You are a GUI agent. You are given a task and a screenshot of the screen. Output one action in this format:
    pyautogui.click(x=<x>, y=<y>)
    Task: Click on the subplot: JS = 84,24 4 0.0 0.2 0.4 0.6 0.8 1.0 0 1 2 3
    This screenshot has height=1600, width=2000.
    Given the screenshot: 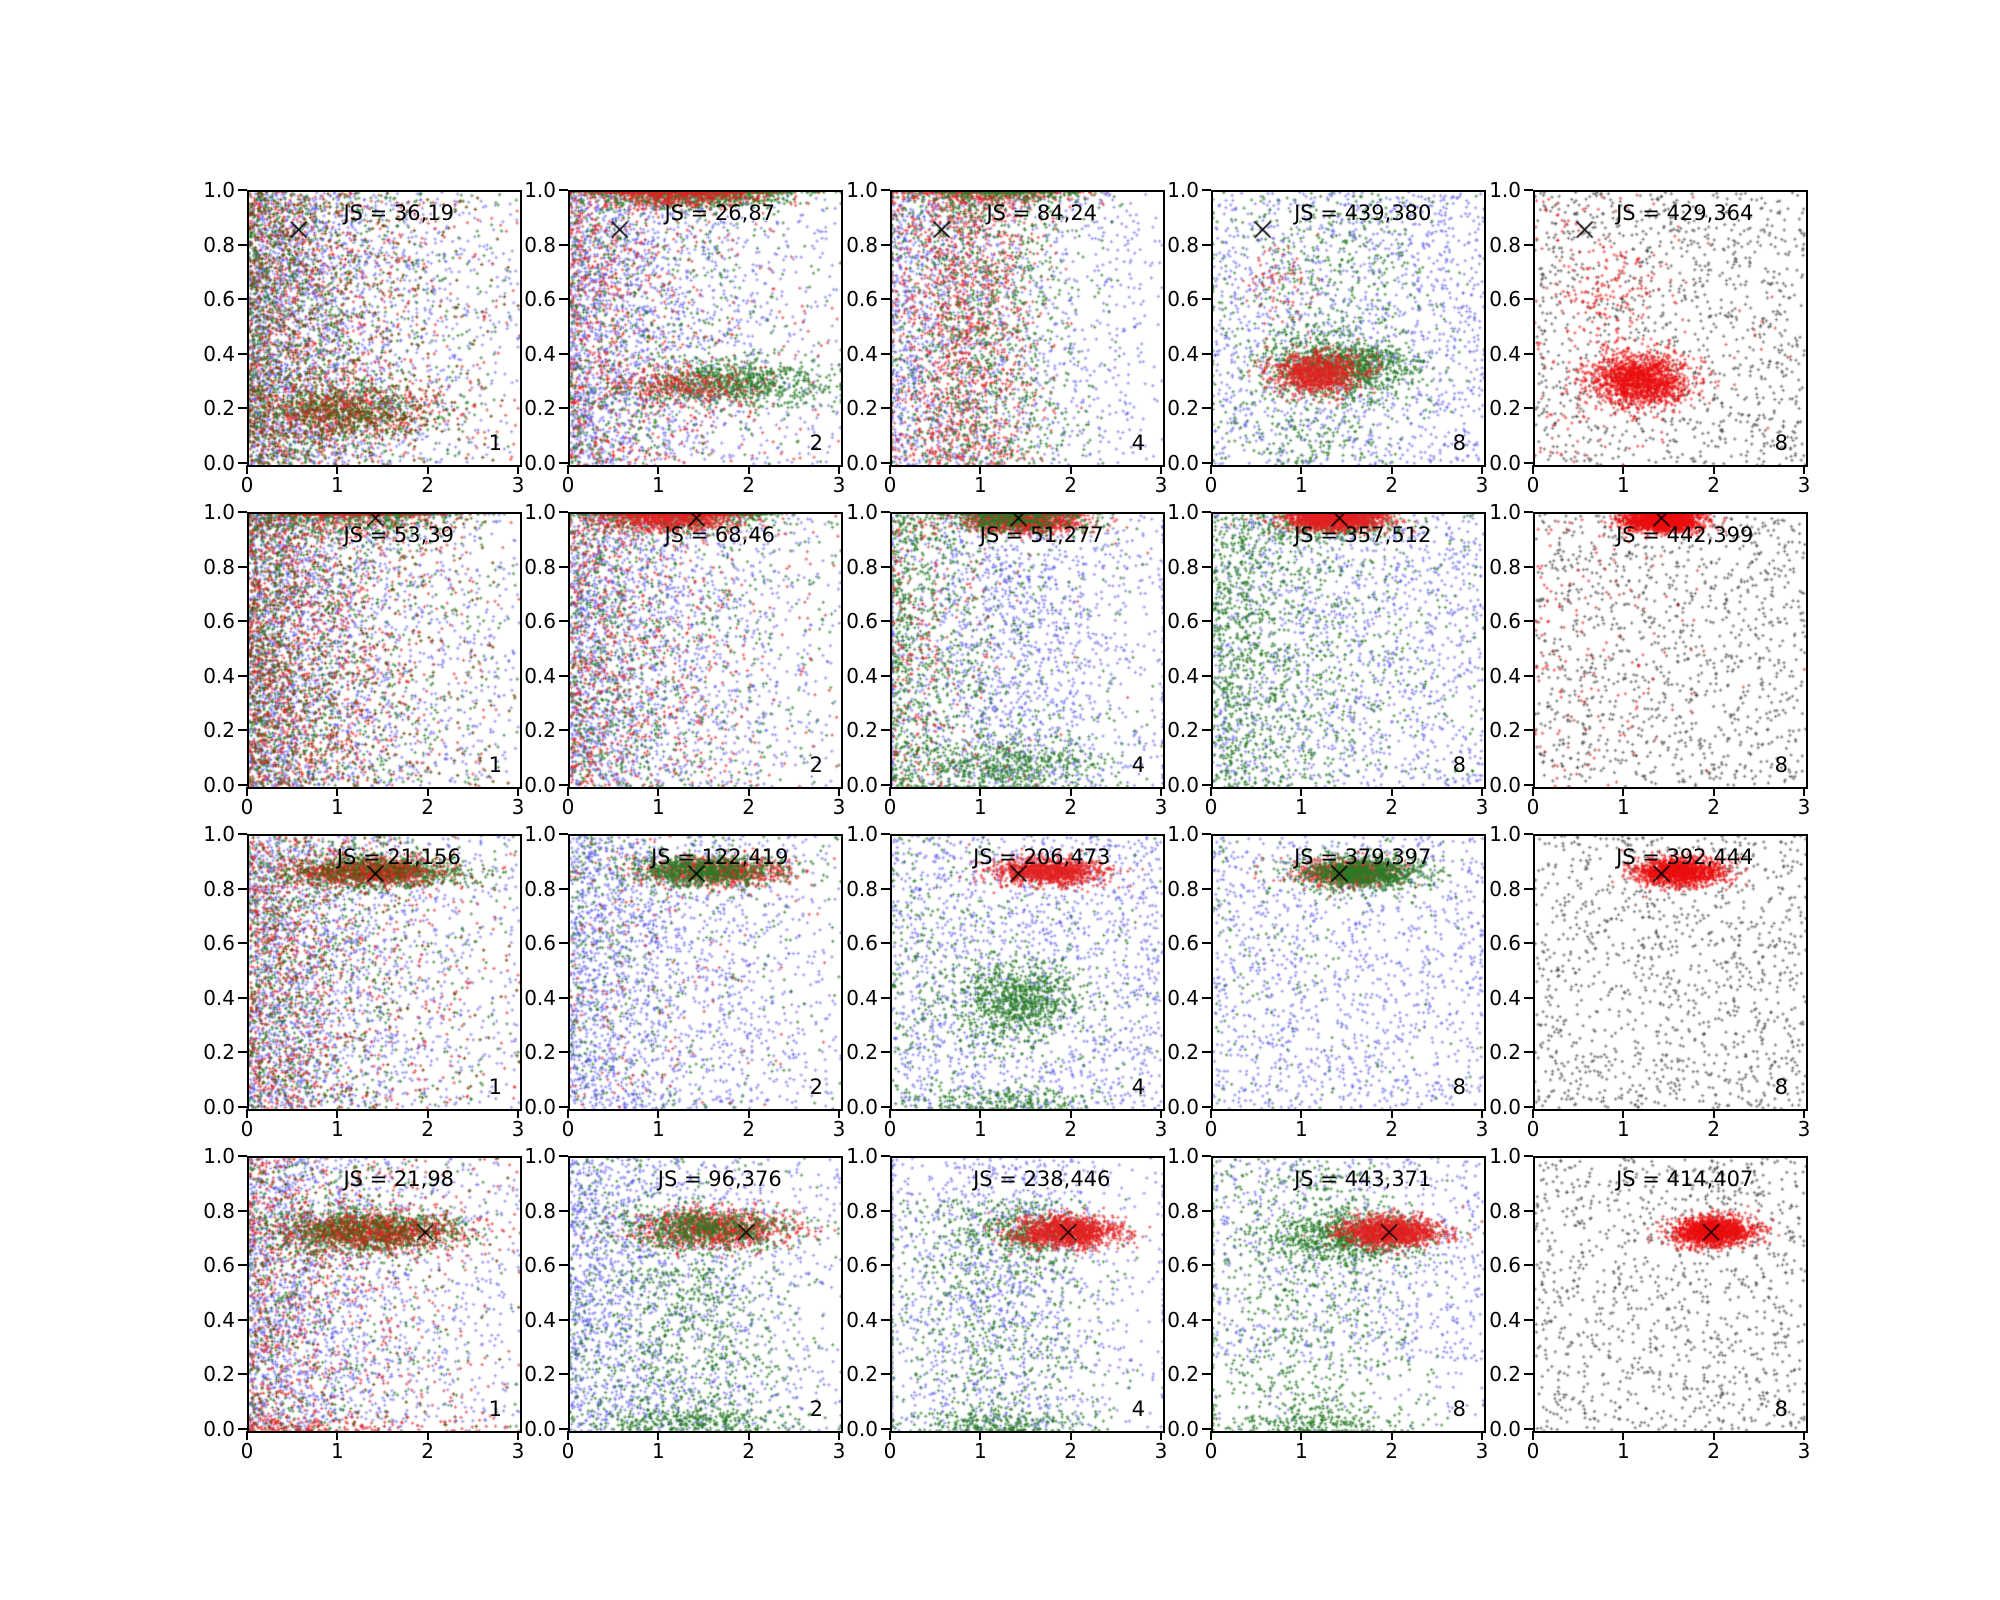 What is the action you would take?
    pyautogui.click(x=1006, y=337)
    